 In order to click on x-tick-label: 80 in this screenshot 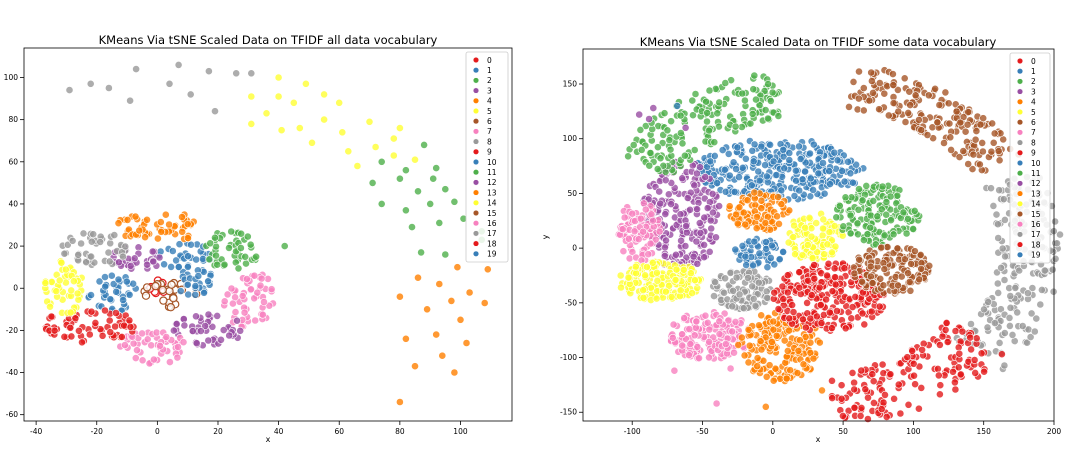, I will do `click(400, 431)`.